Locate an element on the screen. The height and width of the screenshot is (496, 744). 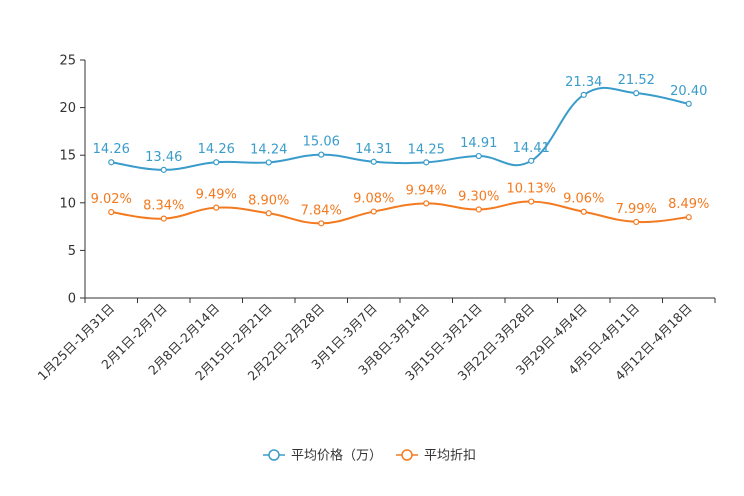
y-tick-label: 10 is located at coordinates (67, 203).